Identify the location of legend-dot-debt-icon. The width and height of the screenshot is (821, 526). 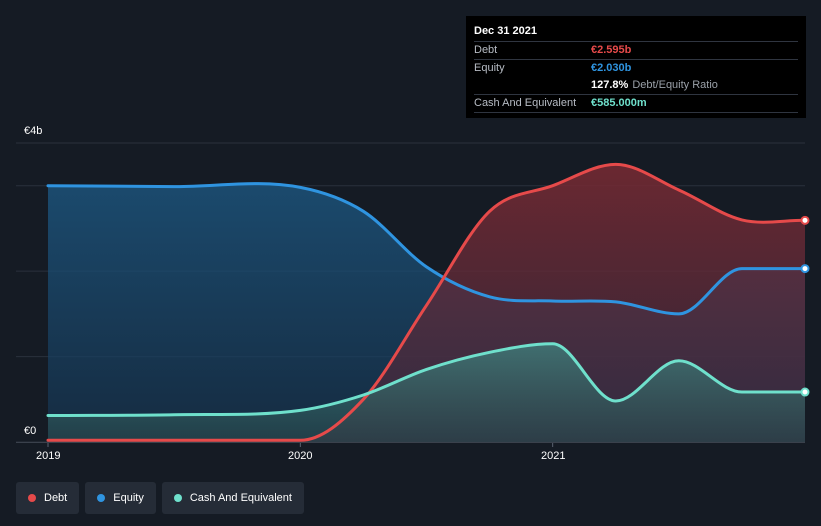
(32, 498).